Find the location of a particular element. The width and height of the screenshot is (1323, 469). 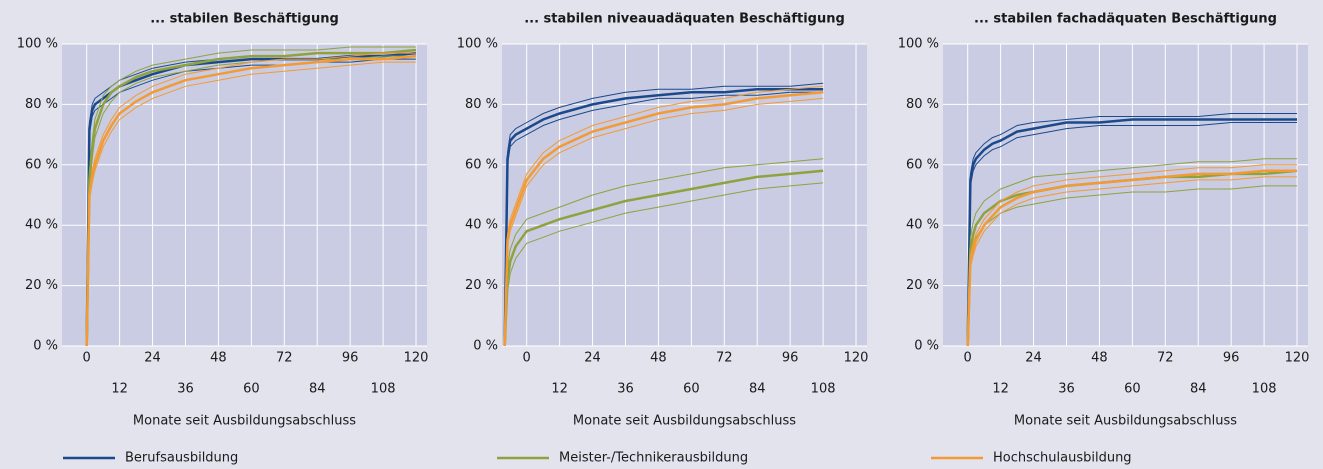

legend-label: Meister-/Technikerausbildung is located at coordinates (653, 458).